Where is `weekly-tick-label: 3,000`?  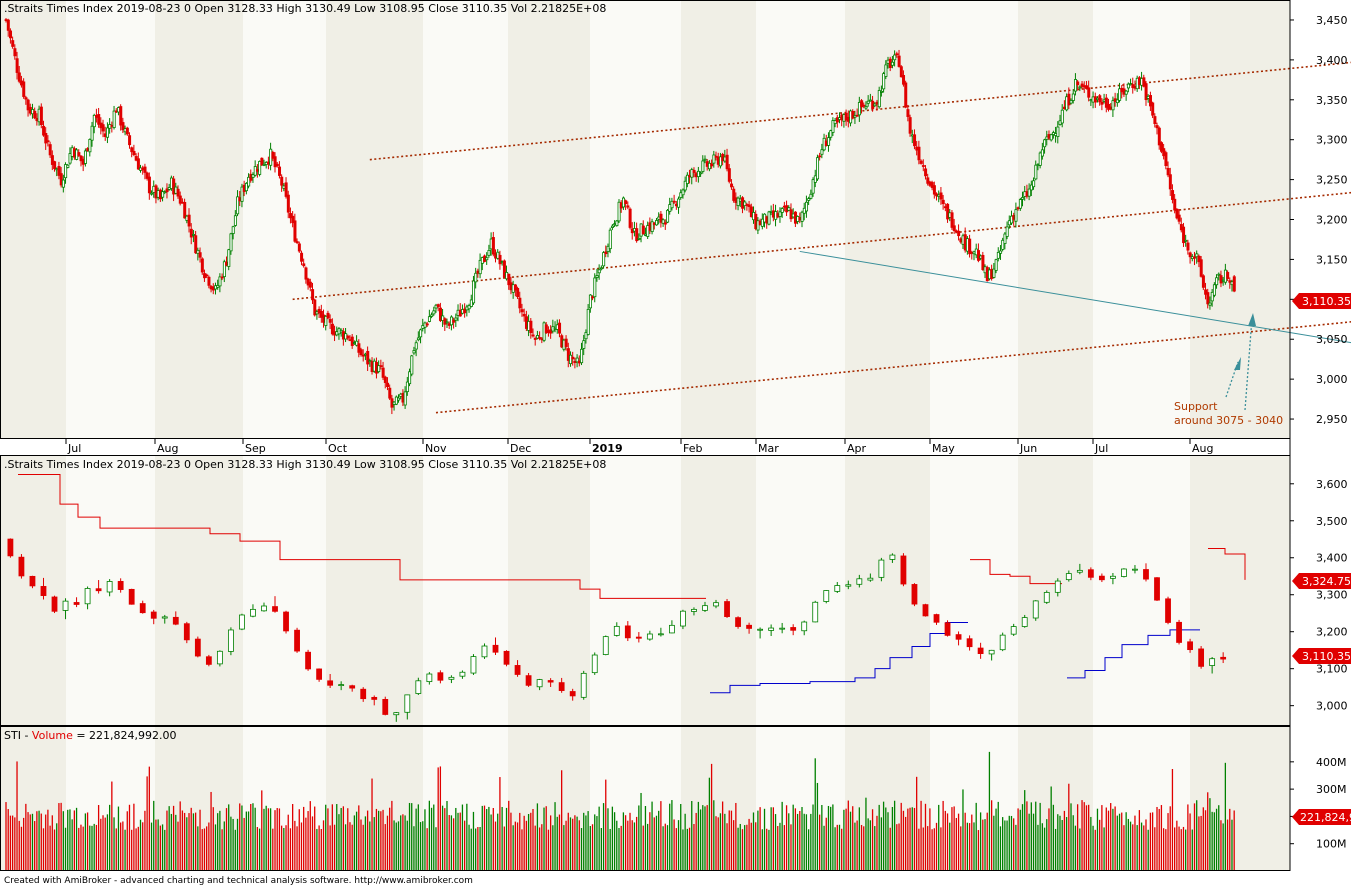 weekly-tick-label: 3,000 is located at coordinates (1332, 706).